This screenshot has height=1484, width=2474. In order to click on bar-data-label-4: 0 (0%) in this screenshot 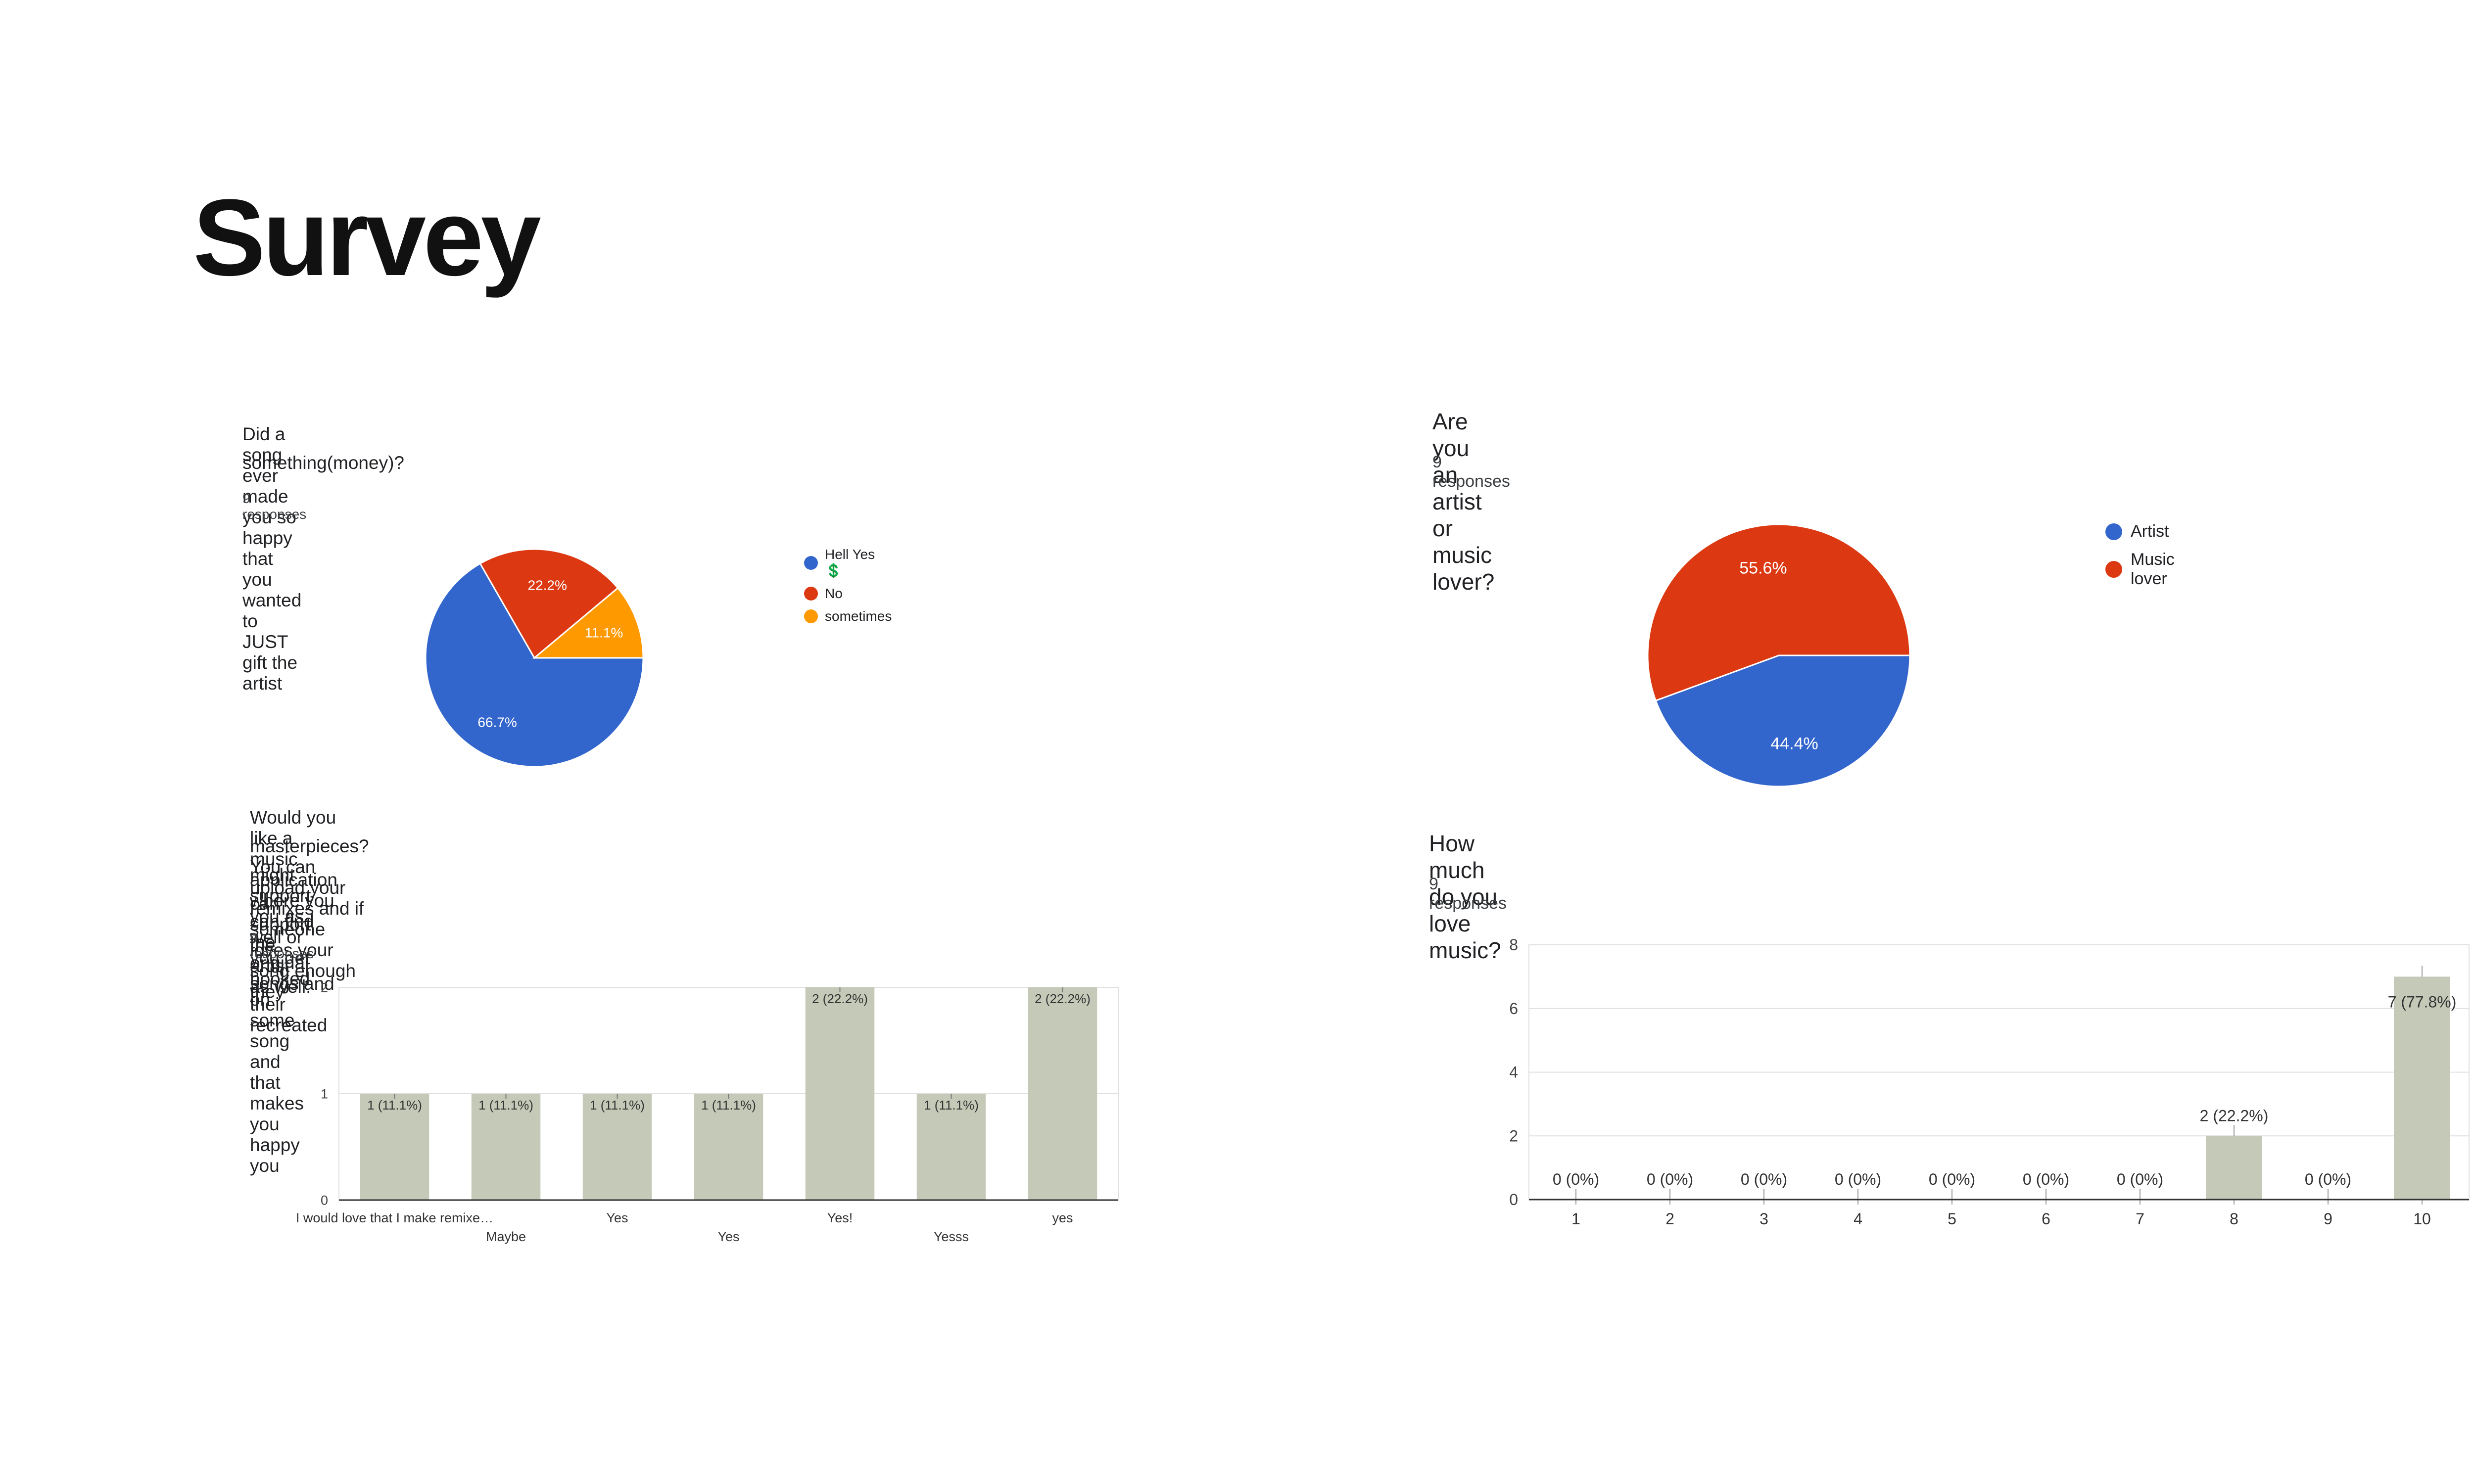, I will do `click(1952, 1179)`.